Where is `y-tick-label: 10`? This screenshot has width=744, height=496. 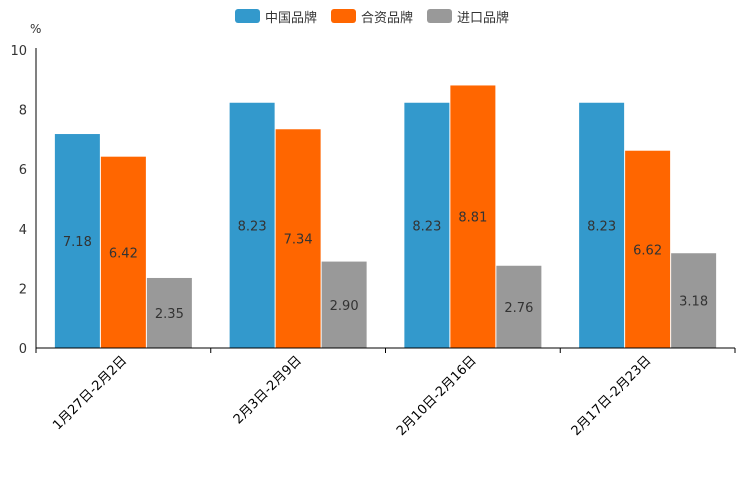
y-tick-label: 10 is located at coordinates (18, 51).